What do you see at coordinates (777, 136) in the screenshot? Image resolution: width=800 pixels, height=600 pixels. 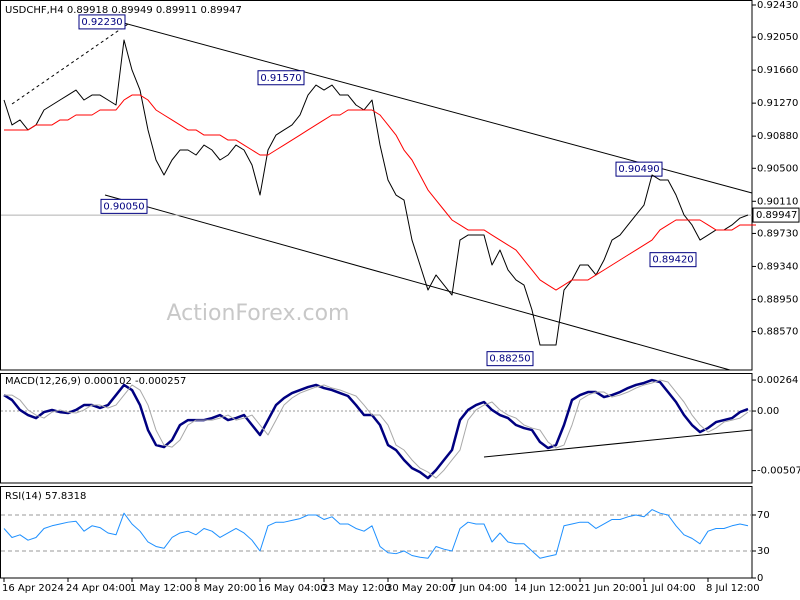 I see `y-tick-label: 0.90880` at bounding box center [777, 136].